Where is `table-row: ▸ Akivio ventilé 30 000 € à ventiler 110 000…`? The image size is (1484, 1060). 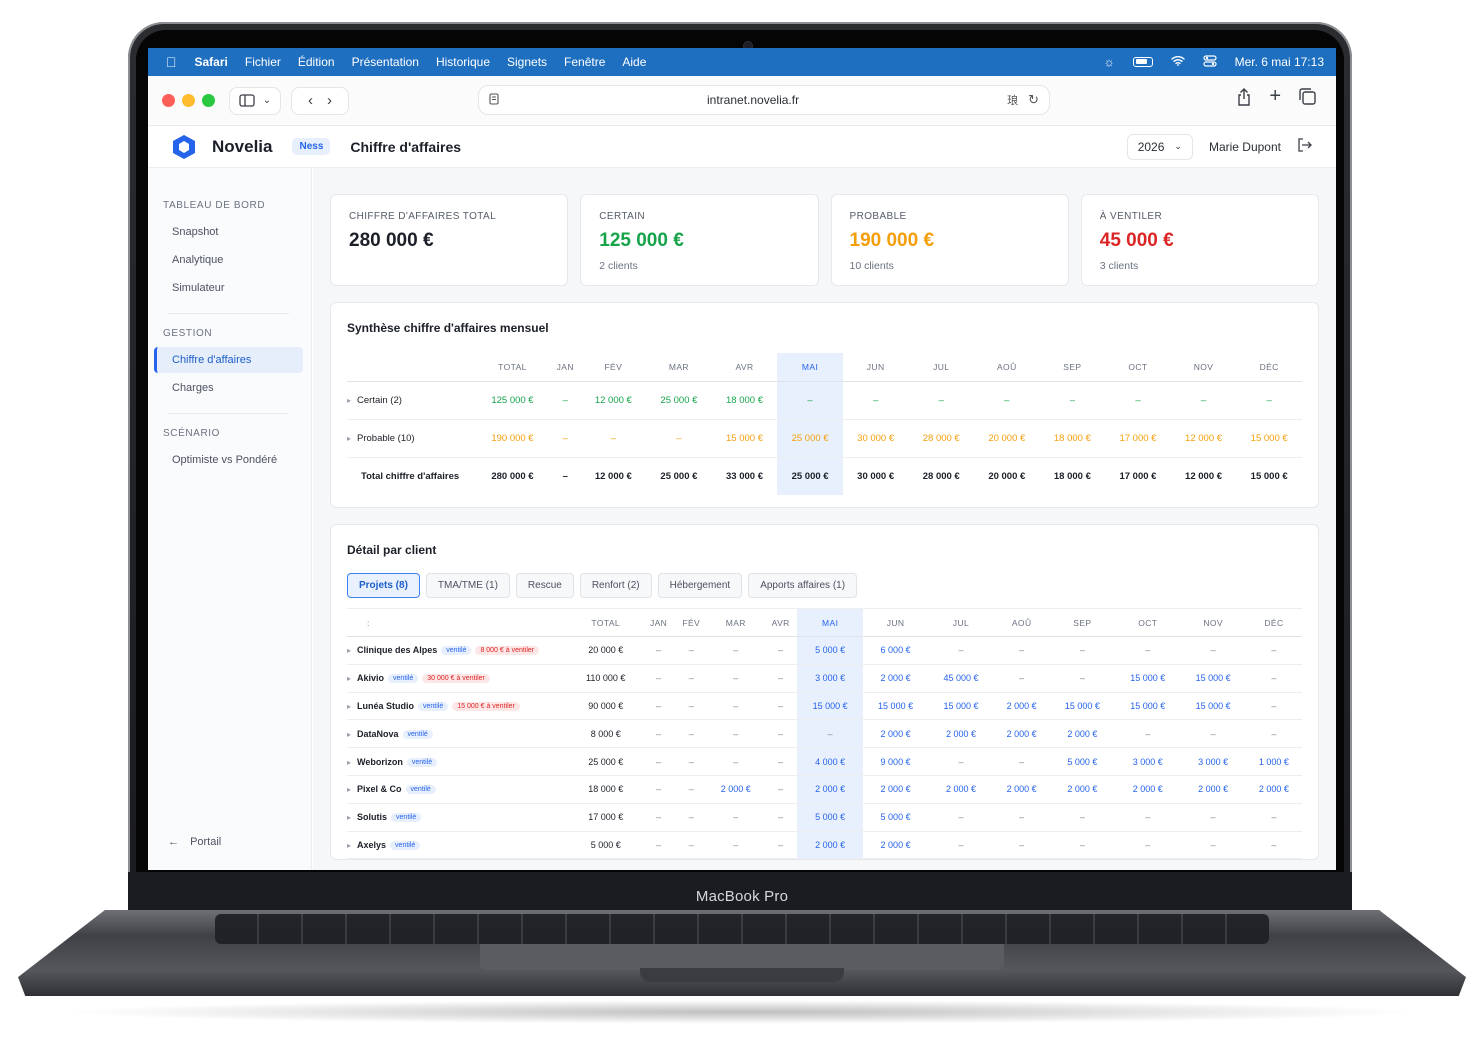 table-row: ▸ Akivio ventilé 30 000 € à ventiler 110 000… is located at coordinates (824, 678).